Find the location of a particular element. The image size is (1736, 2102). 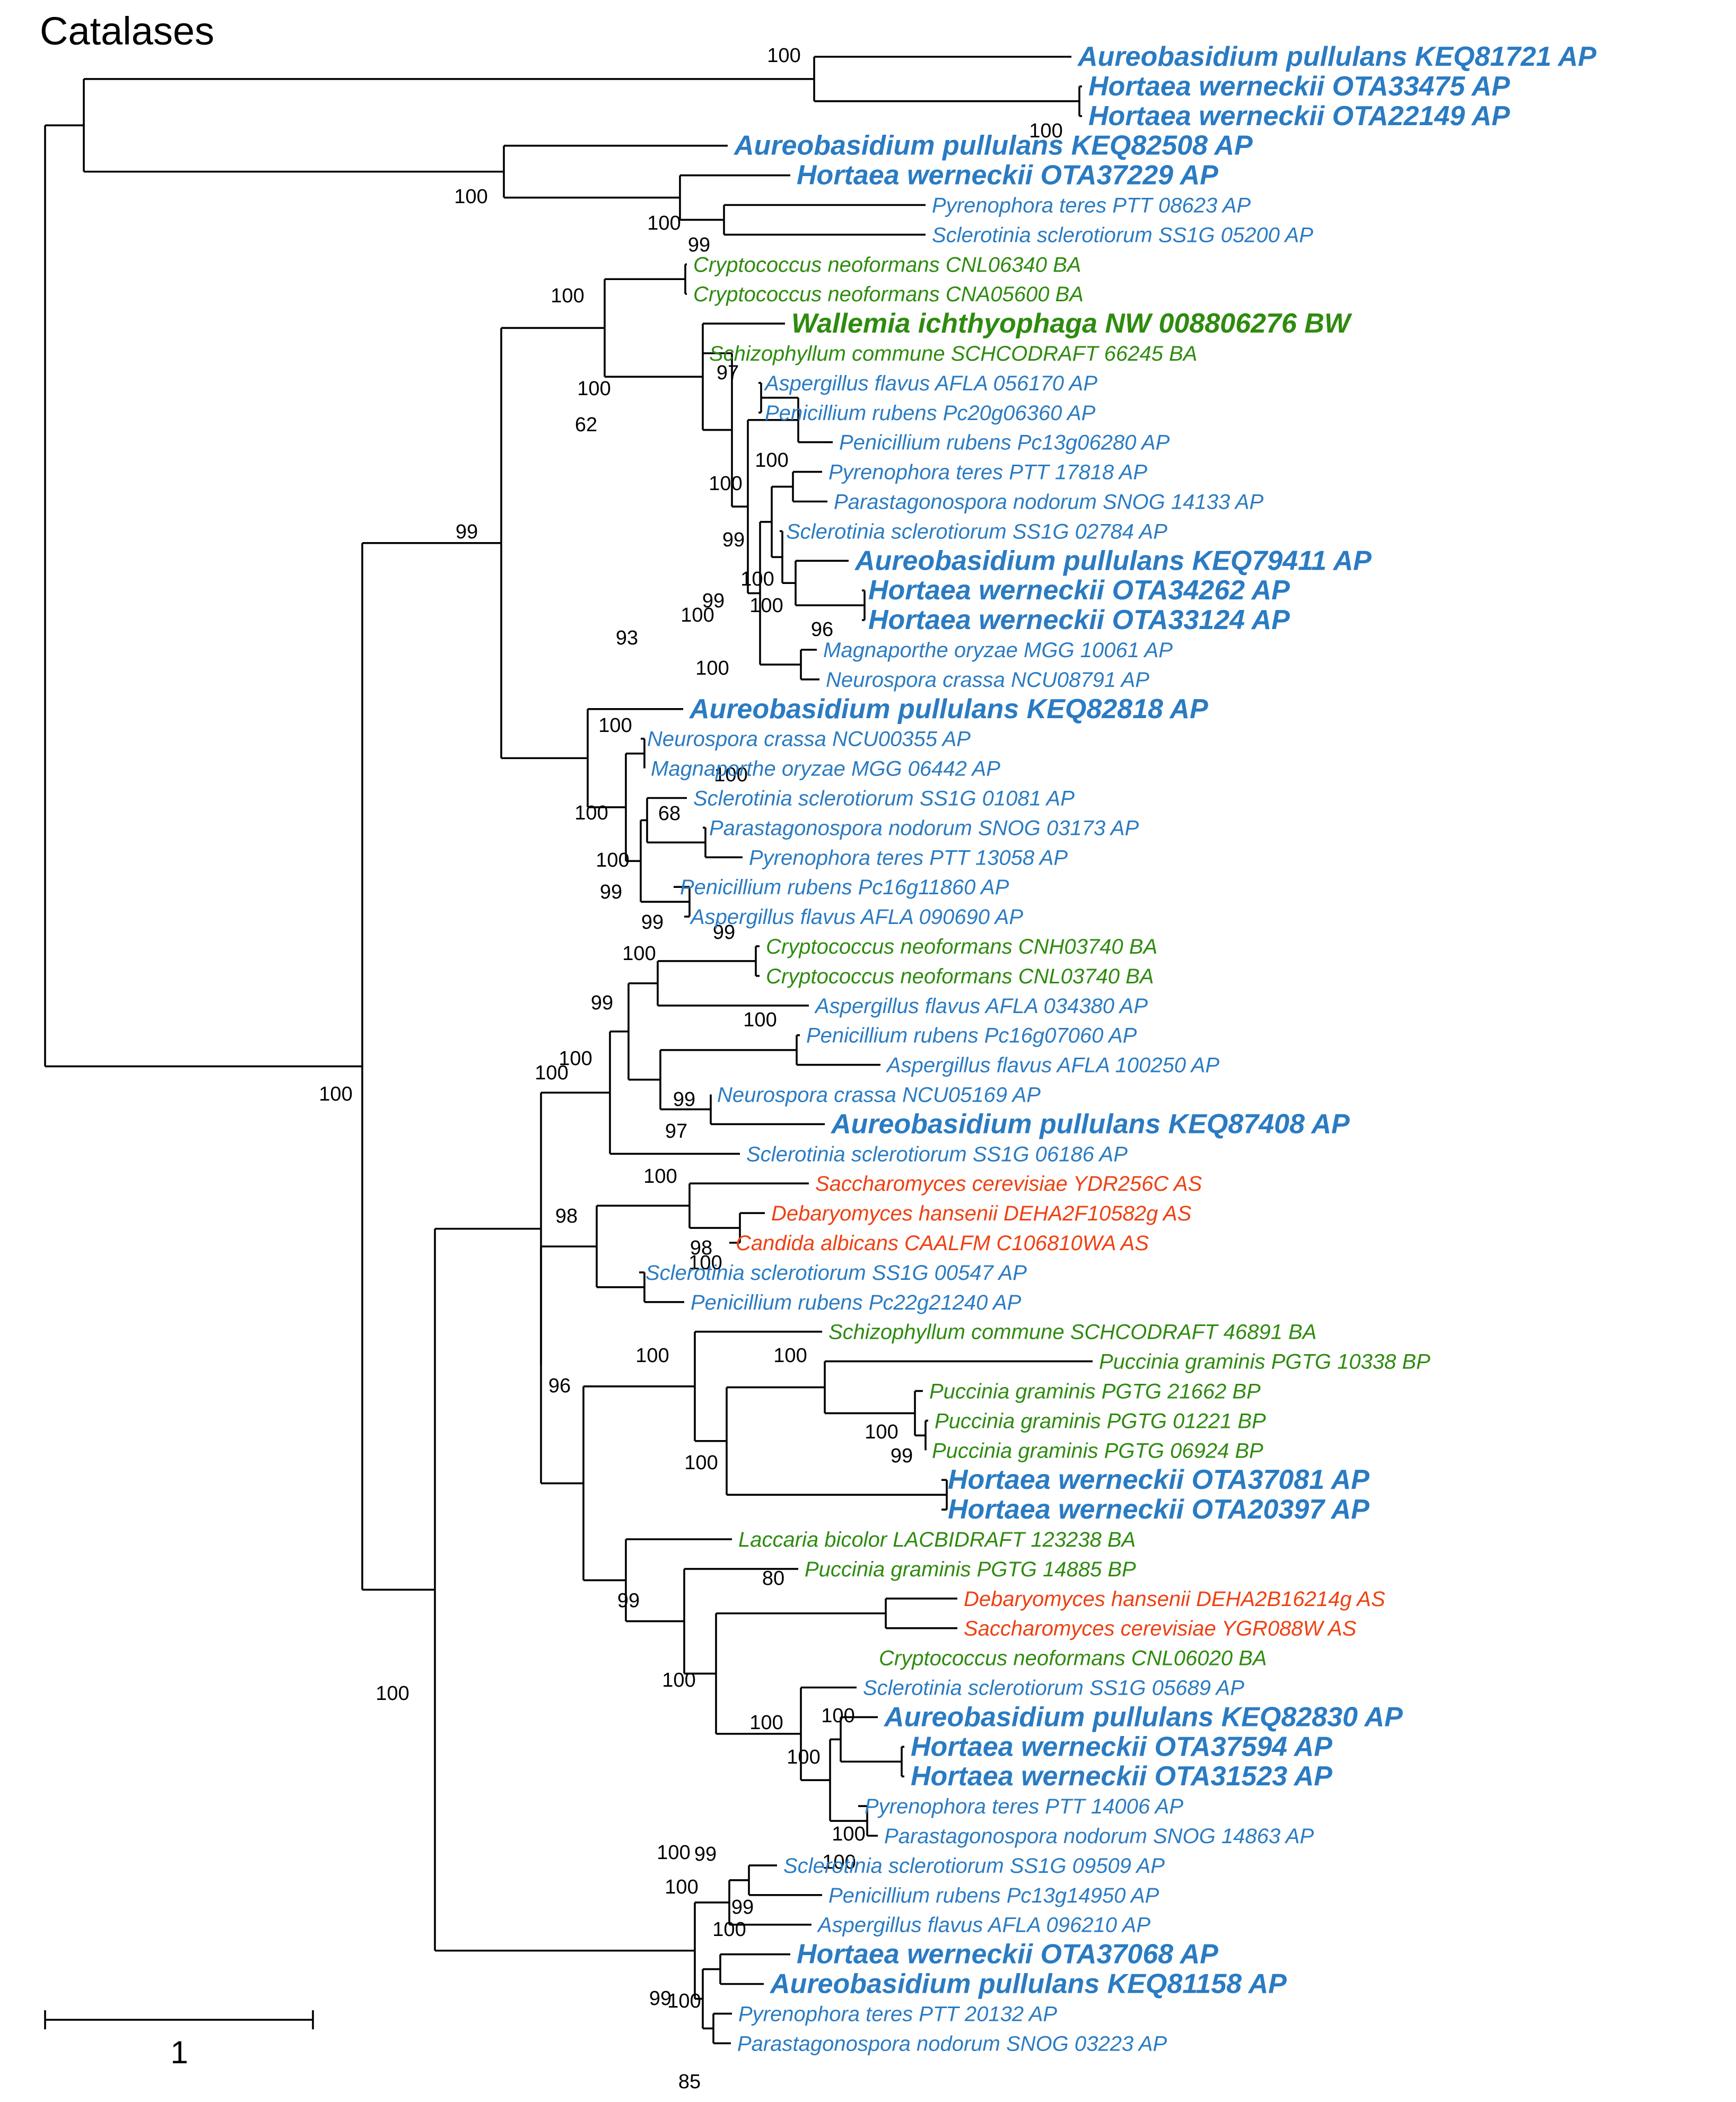

taxon-label: Neurospora crassa NCU05169 AP is located at coordinates (879, 1095).